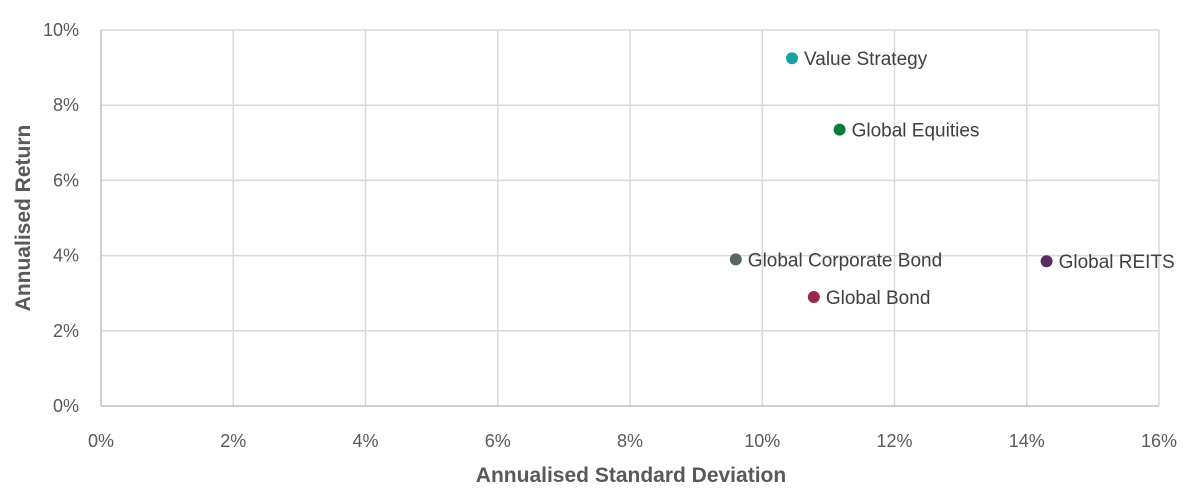  What do you see at coordinates (878, 298) in the screenshot?
I see `data-point-label: Global Bond` at bounding box center [878, 298].